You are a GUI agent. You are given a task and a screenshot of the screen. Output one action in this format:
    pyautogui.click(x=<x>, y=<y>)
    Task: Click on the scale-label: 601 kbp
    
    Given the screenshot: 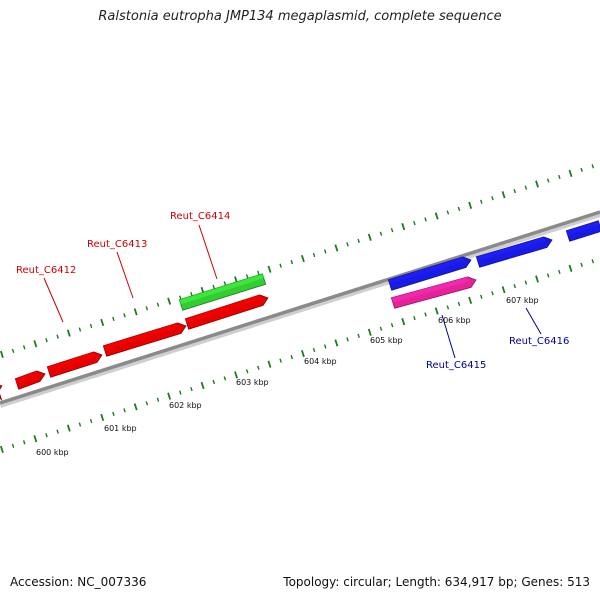 What is the action you would take?
    pyautogui.click(x=120, y=428)
    